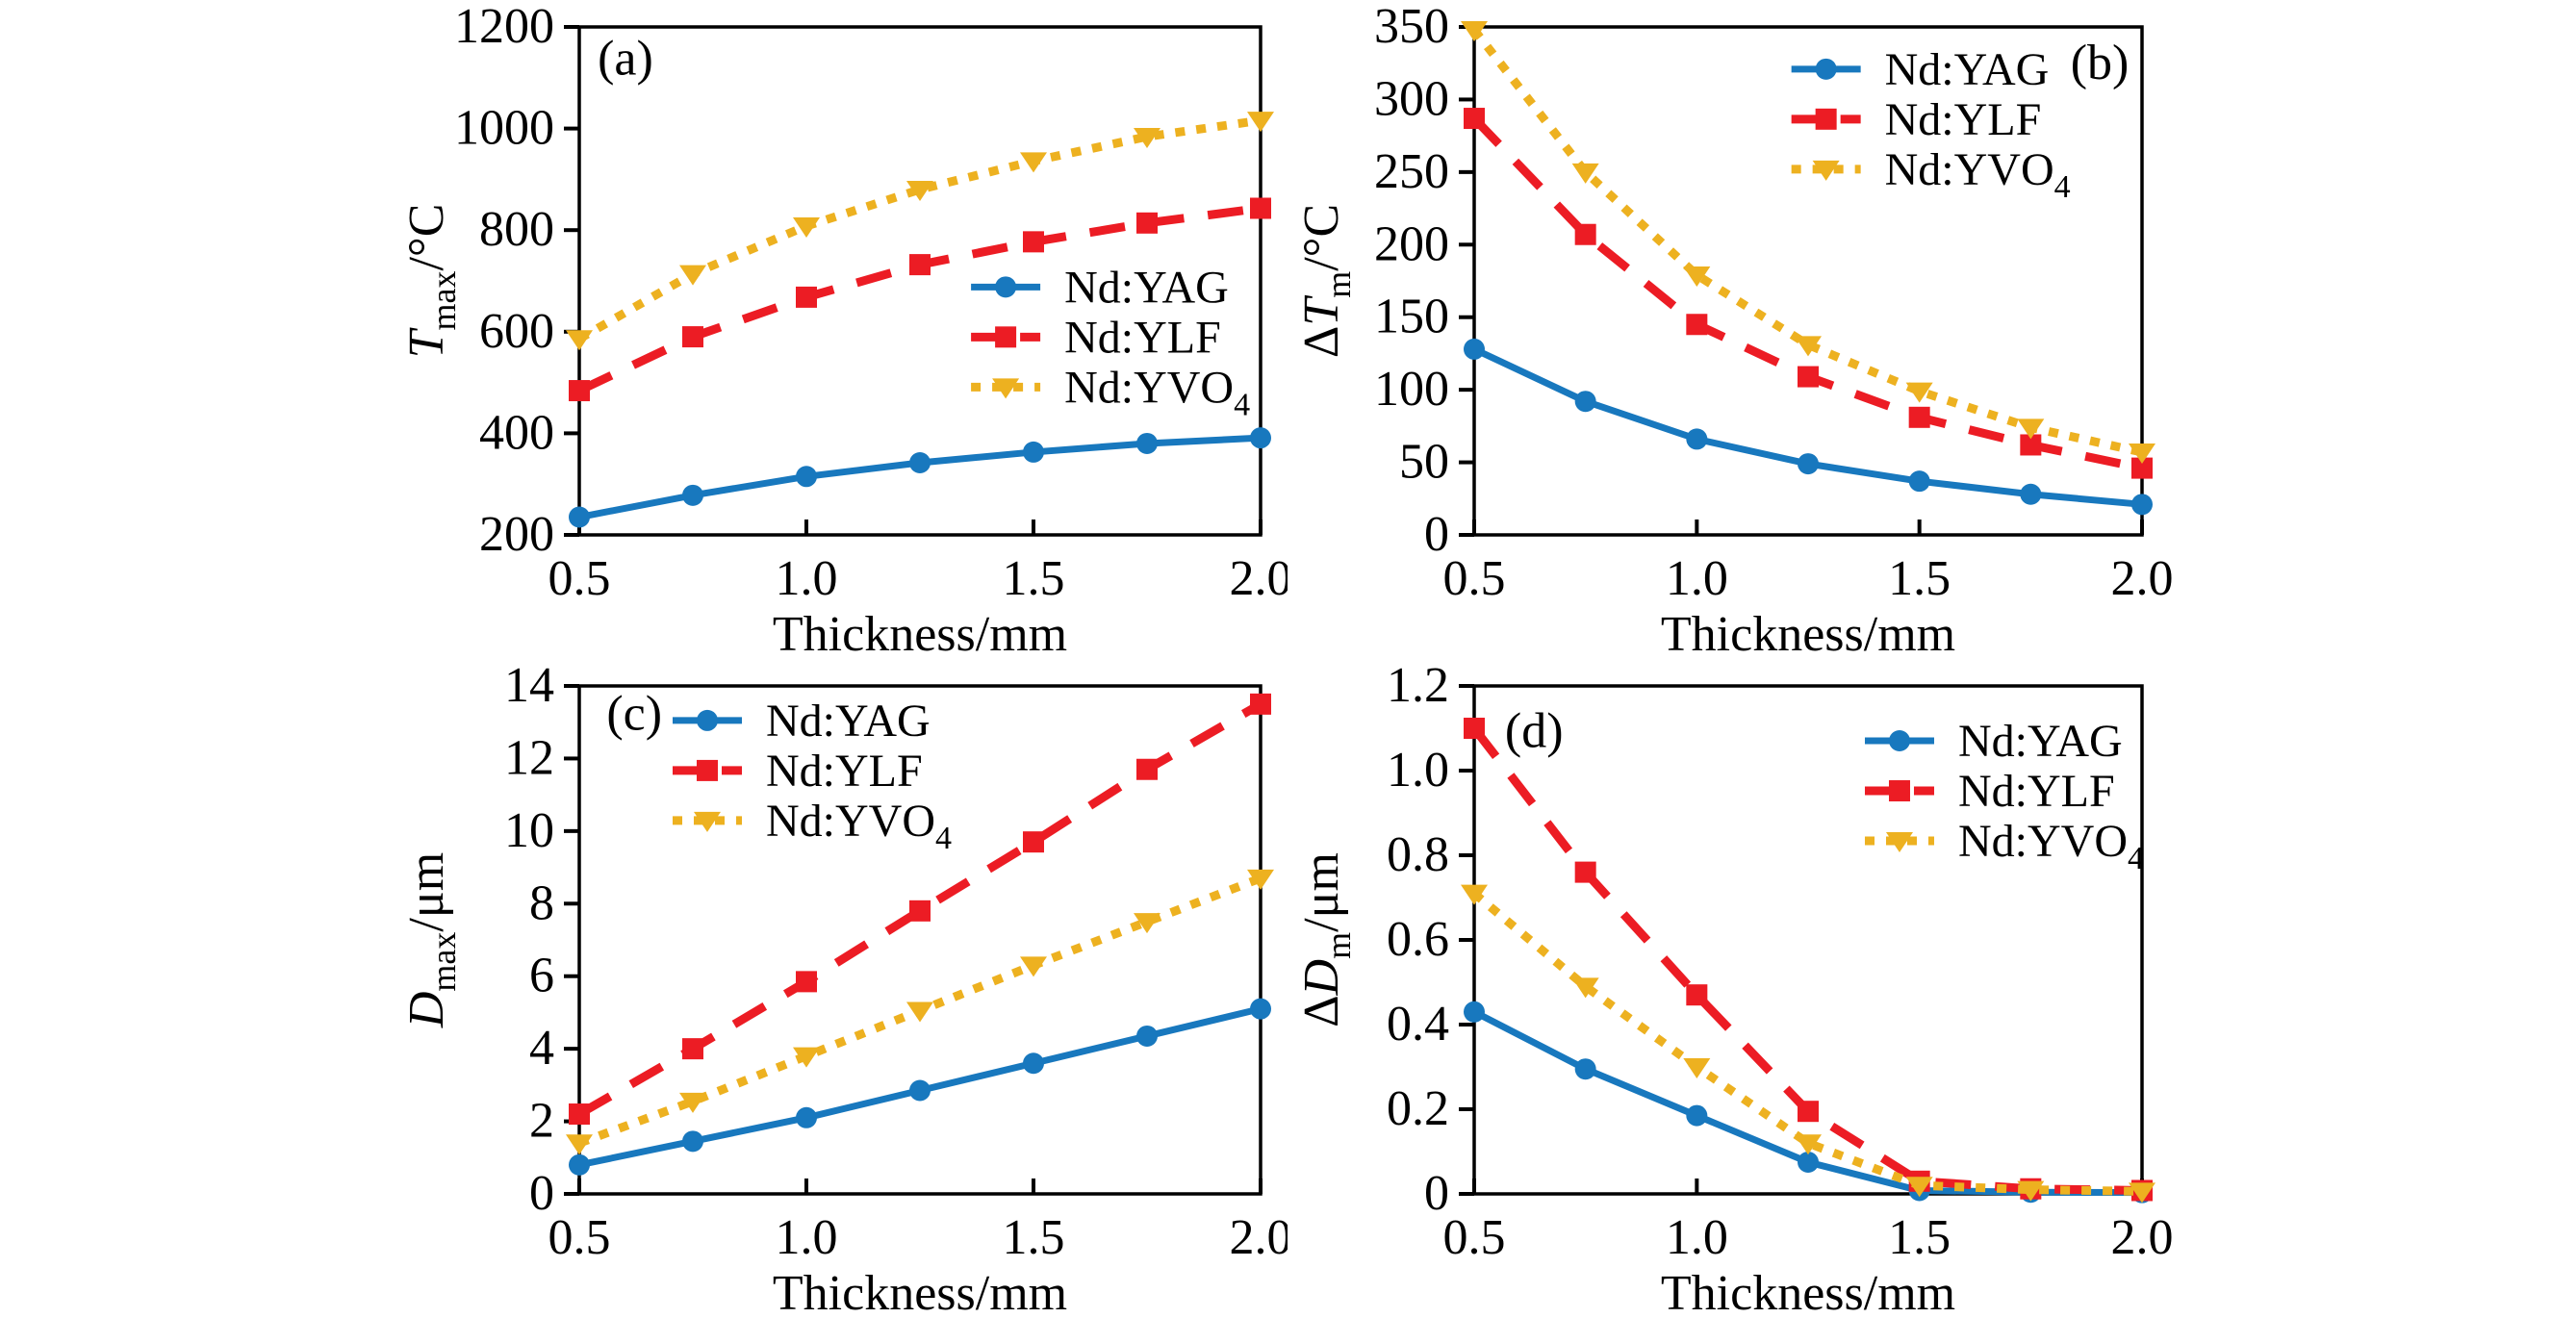 The width and height of the screenshot is (2576, 1318). I want to click on y-tick-label: 200, so click(516, 534).